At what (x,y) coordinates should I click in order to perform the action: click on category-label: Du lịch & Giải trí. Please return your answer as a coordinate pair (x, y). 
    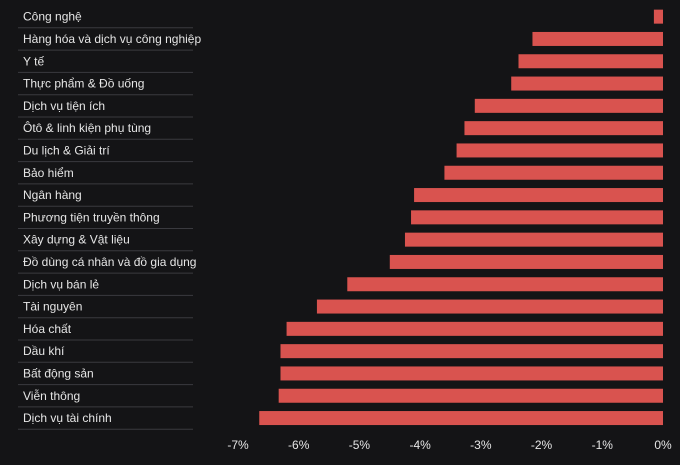
    Looking at the image, I should click on (66, 150).